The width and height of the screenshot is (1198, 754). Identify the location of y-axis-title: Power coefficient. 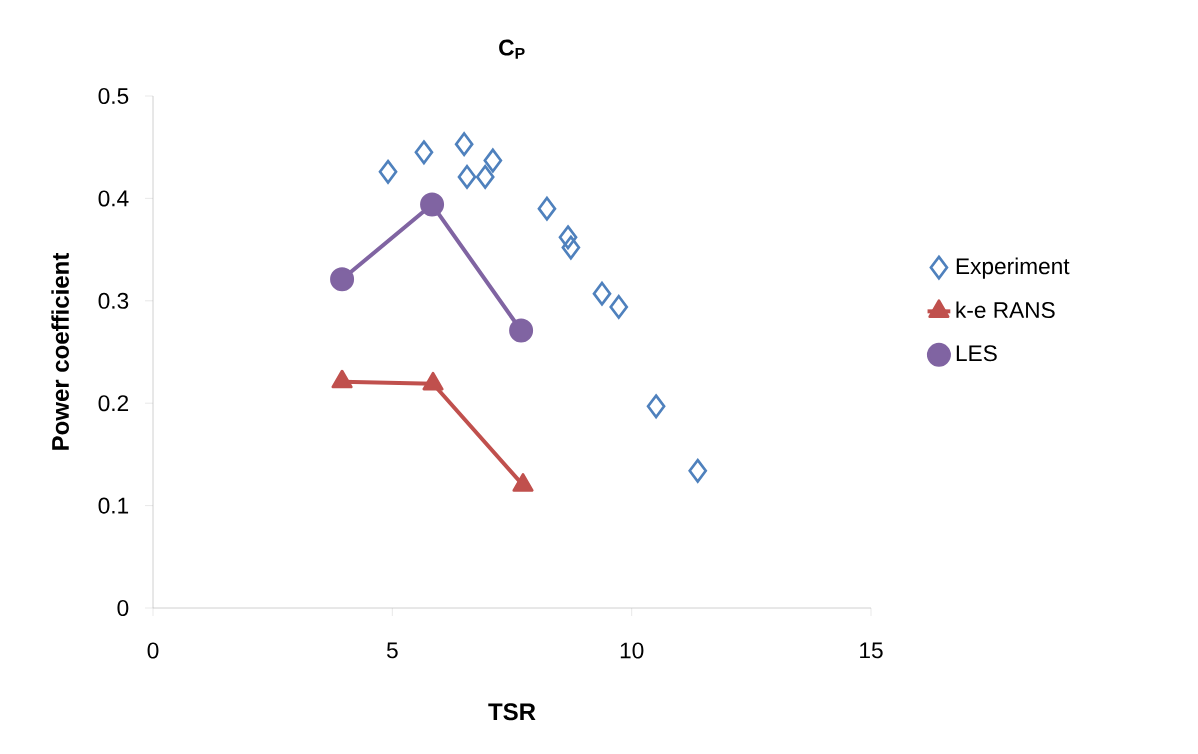
(60, 351).